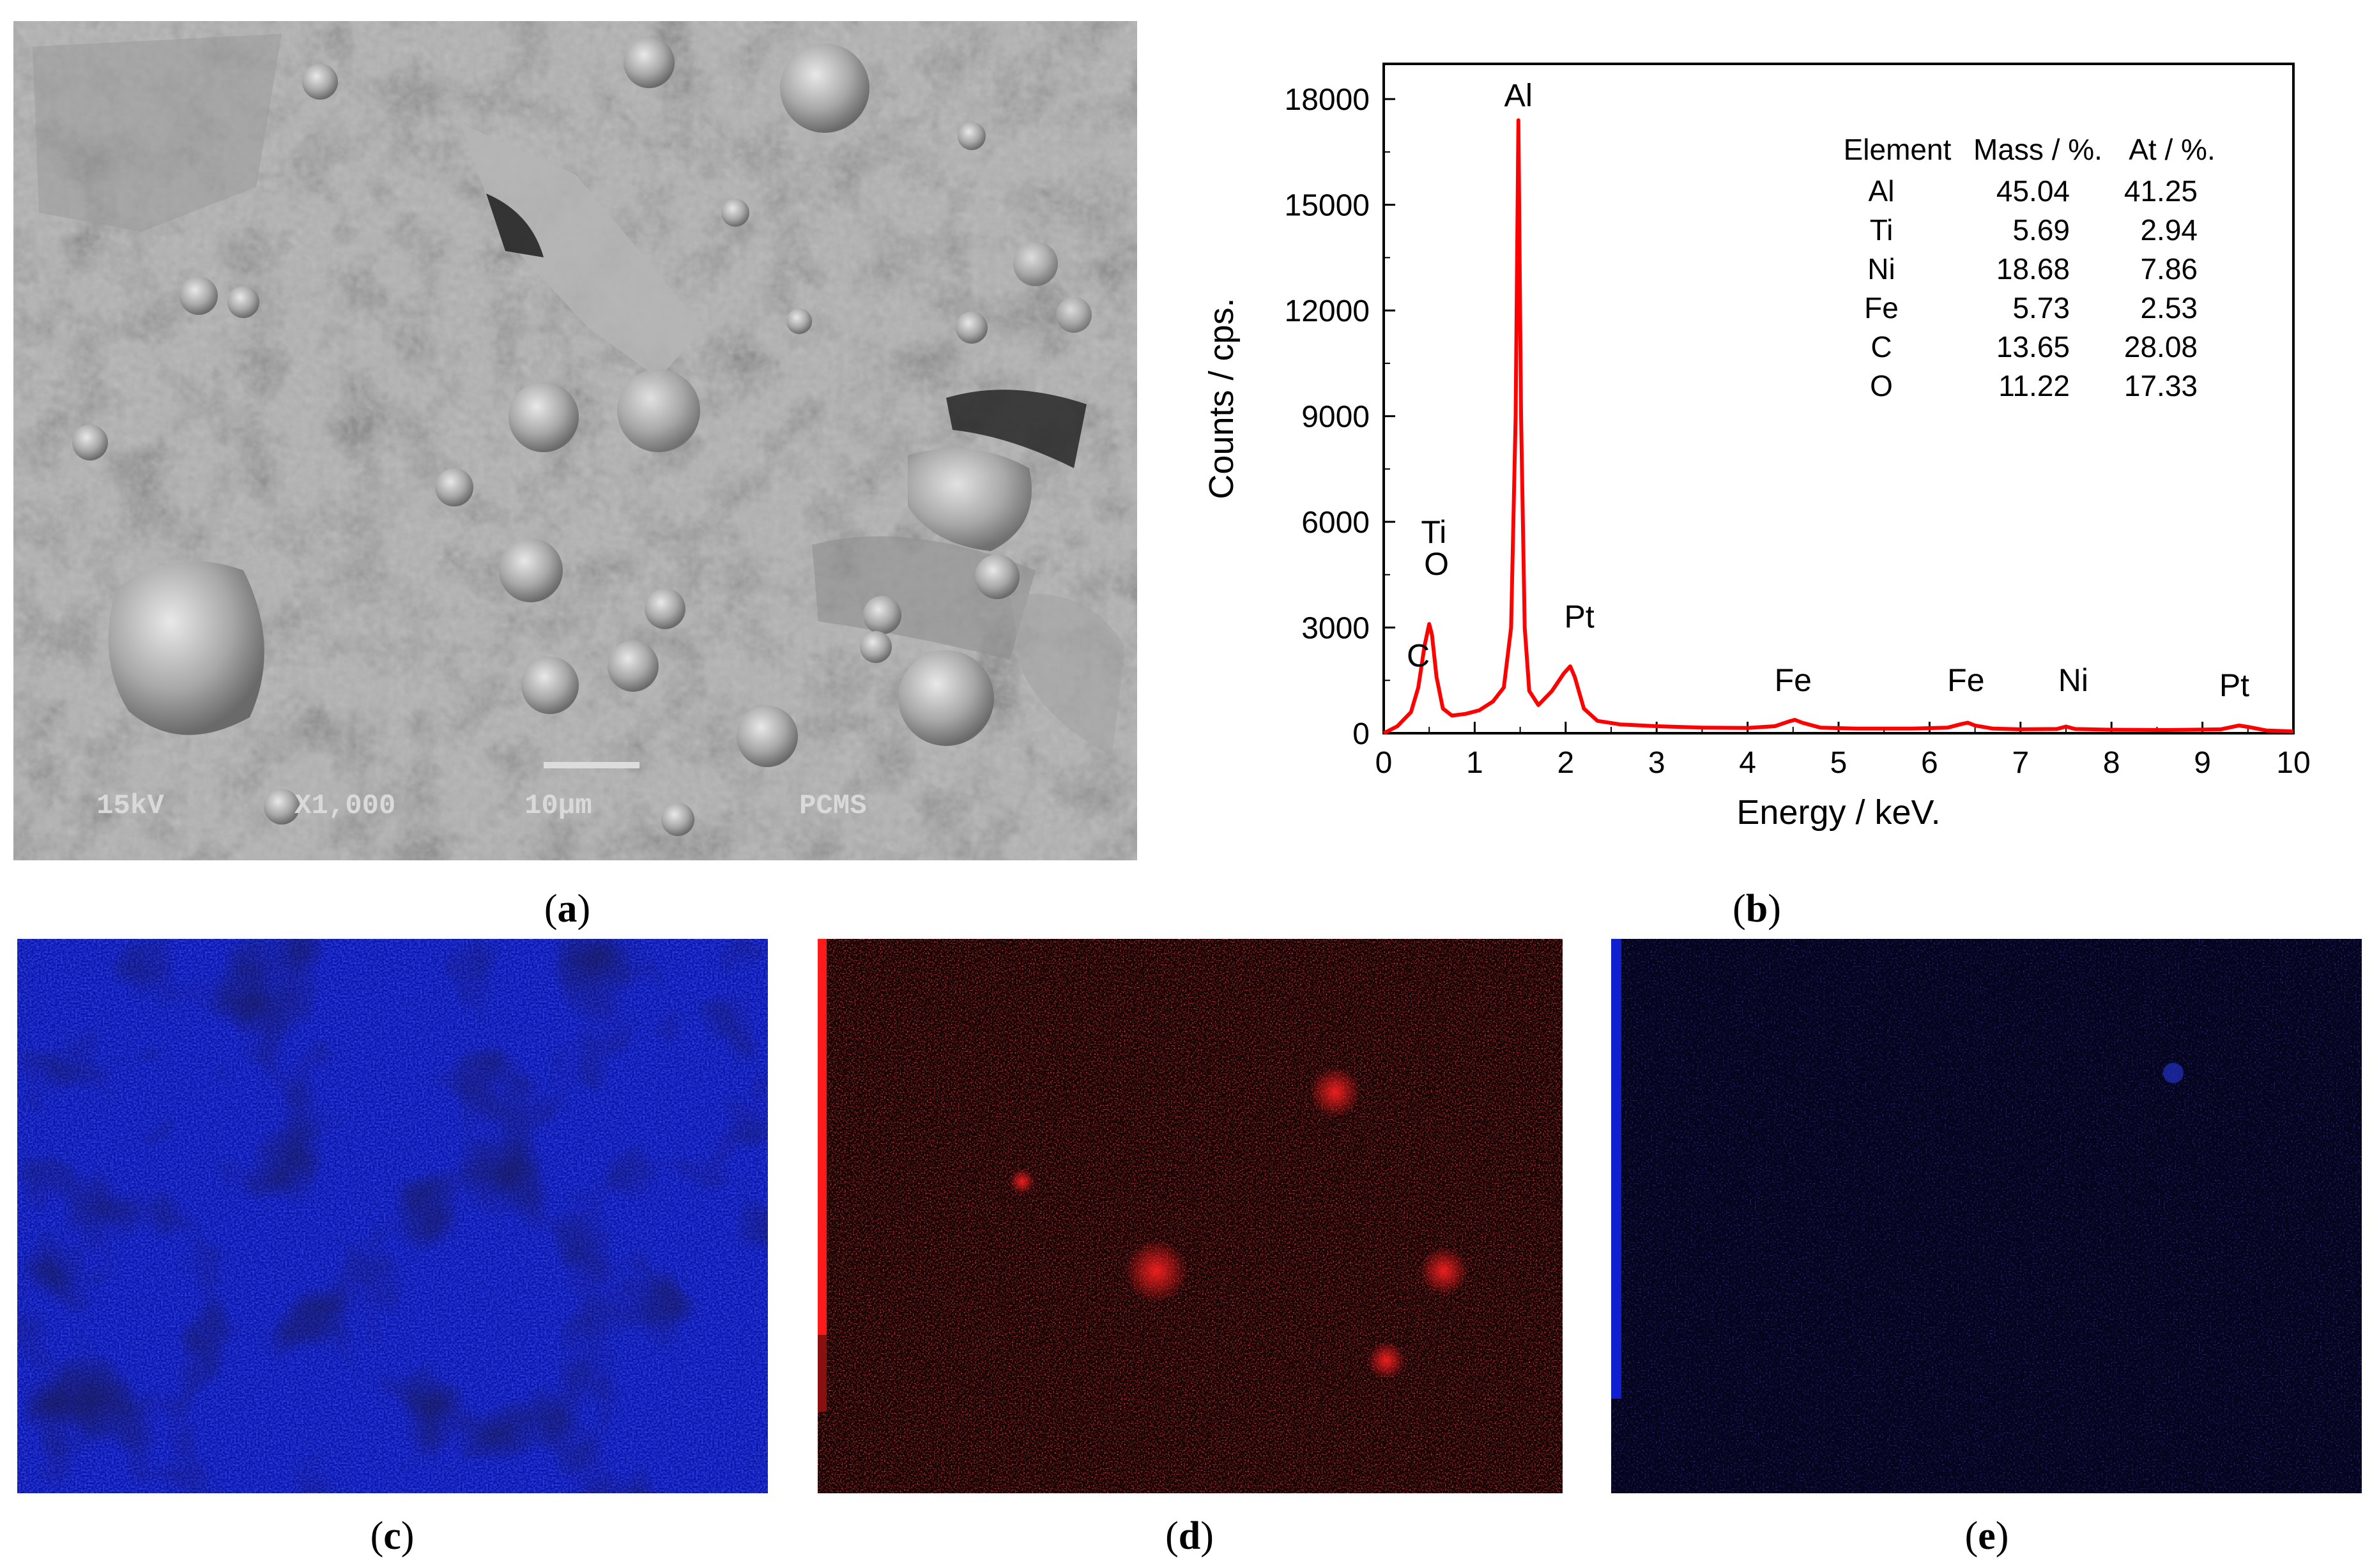 This screenshot has width=2372, height=1568. Describe the element at coordinates (2161, 346) in the screenshot. I see `table-cell: 28.08` at that location.